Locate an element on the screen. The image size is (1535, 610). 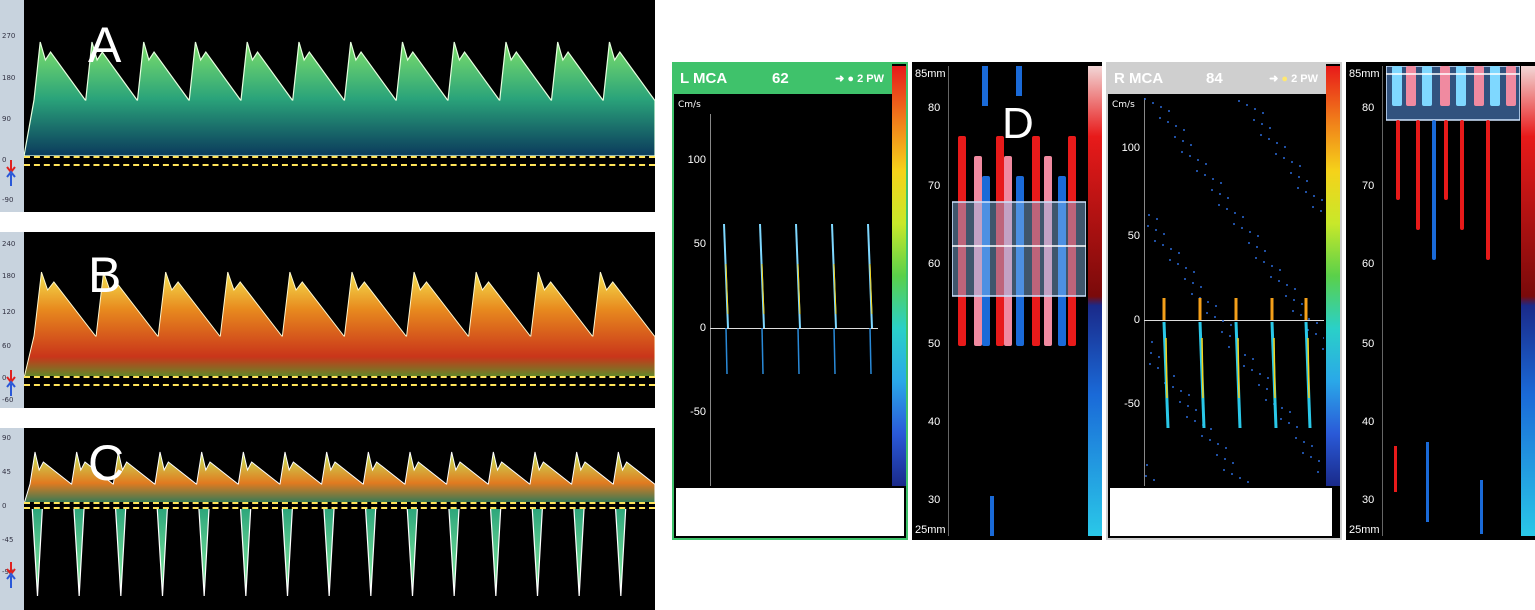
l-mca-doppler-spikes is located at coordinates (798, 299).